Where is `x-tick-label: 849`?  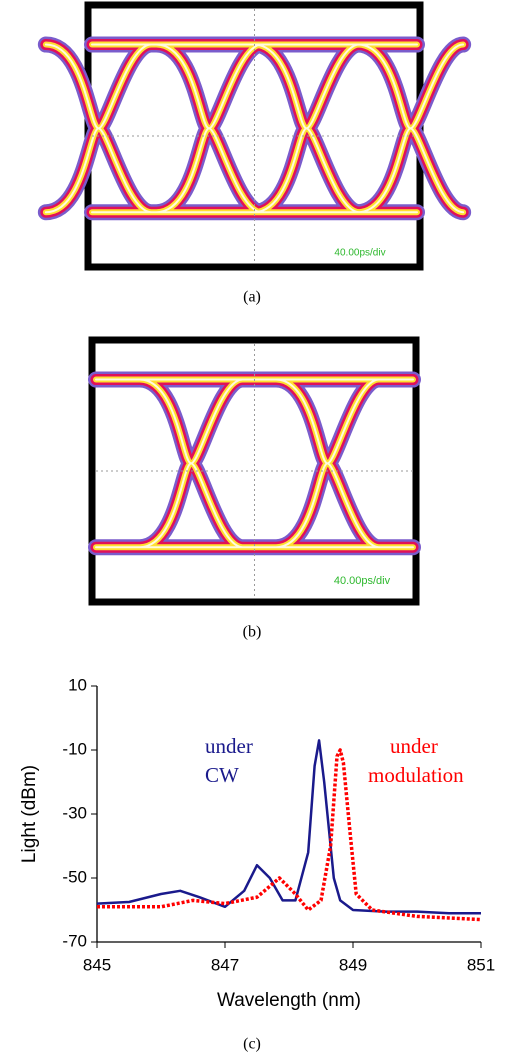
x-tick-label: 849 is located at coordinates (353, 964).